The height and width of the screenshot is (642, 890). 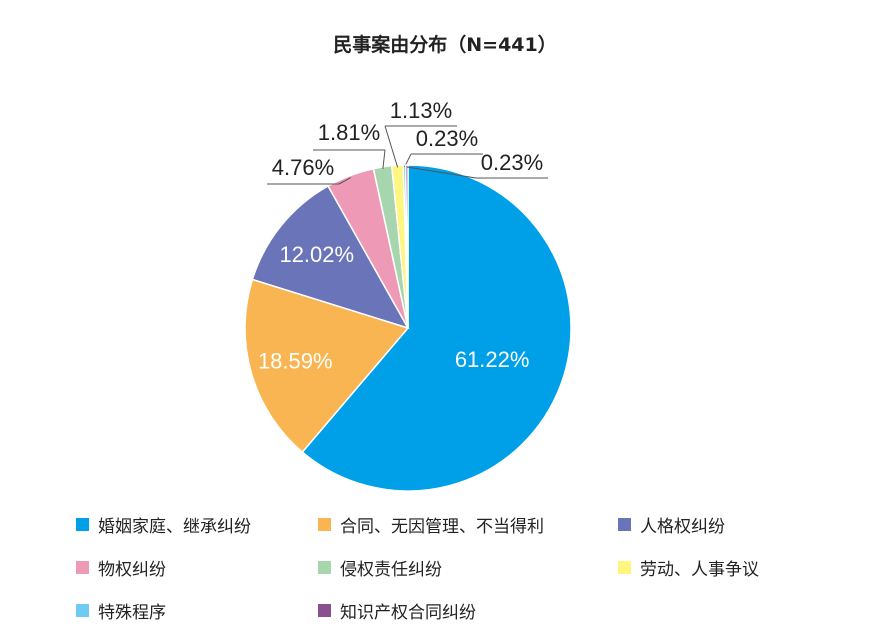 I want to click on legend-item: 特殊程序, so click(x=121, y=610).